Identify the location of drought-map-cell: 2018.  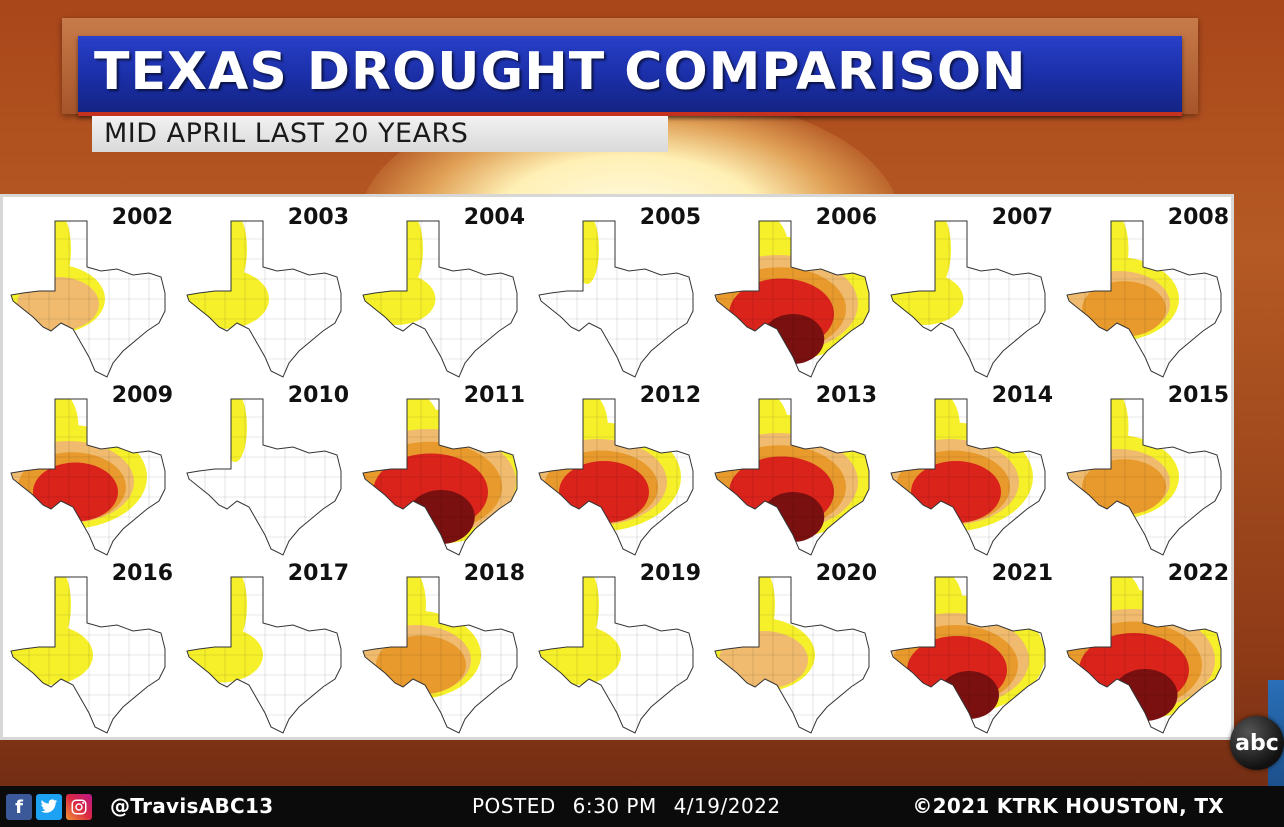
(445, 644).